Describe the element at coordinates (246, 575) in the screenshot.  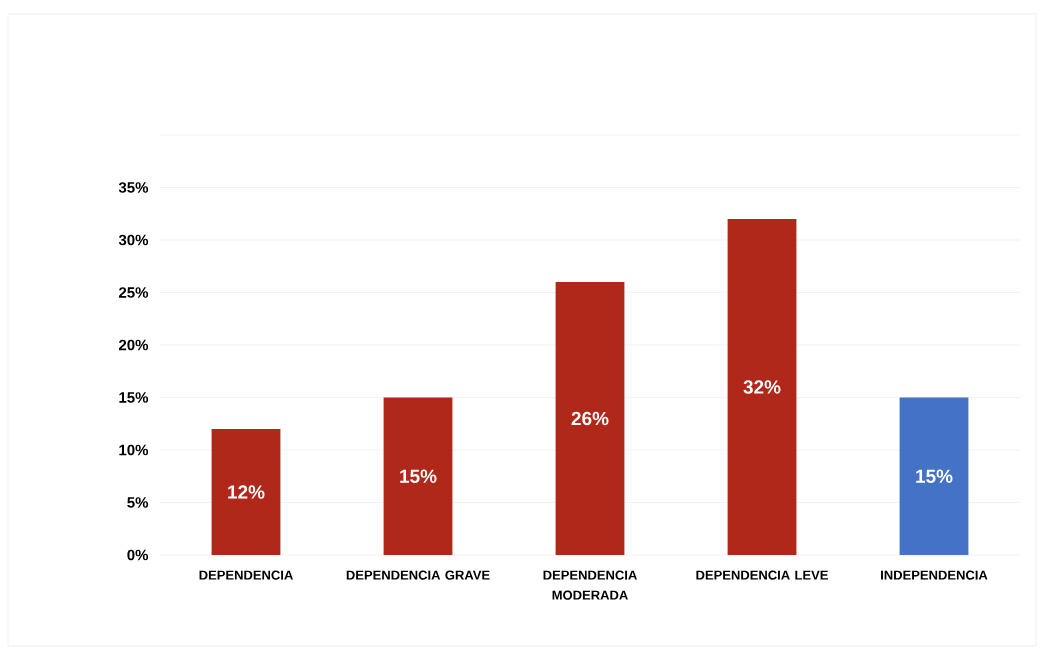
I see `x-tick-label: DEPENDENCIA` at that location.